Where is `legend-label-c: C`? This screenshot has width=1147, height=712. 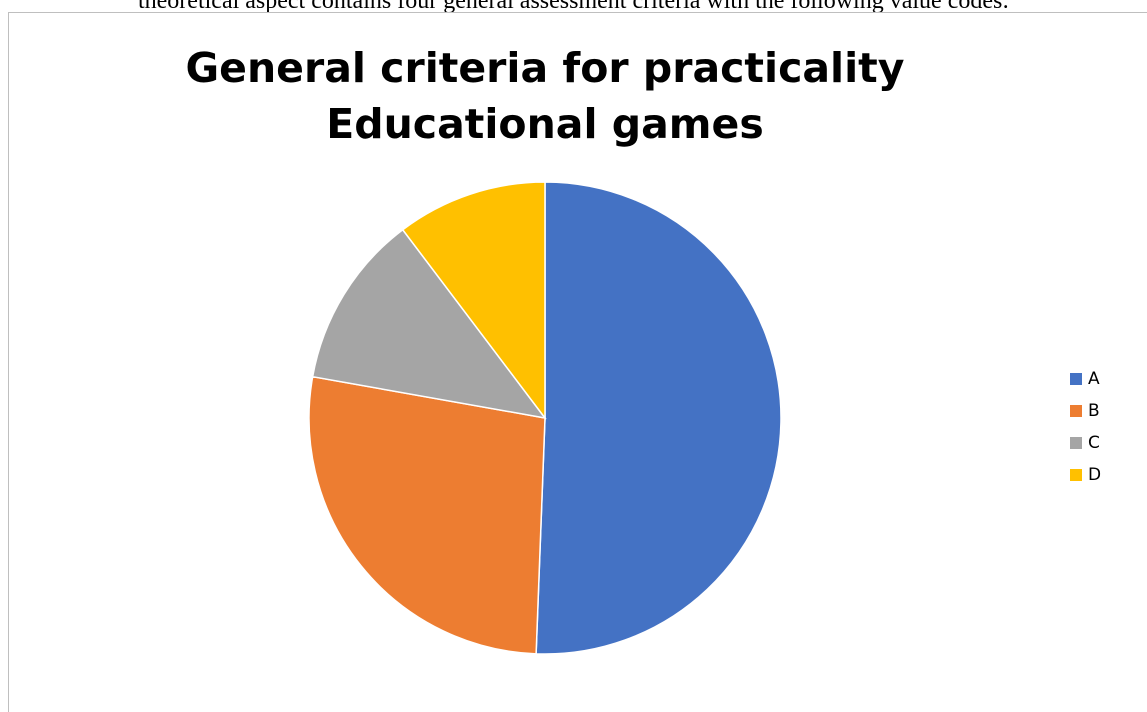 legend-label-c: C is located at coordinates (1094, 443).